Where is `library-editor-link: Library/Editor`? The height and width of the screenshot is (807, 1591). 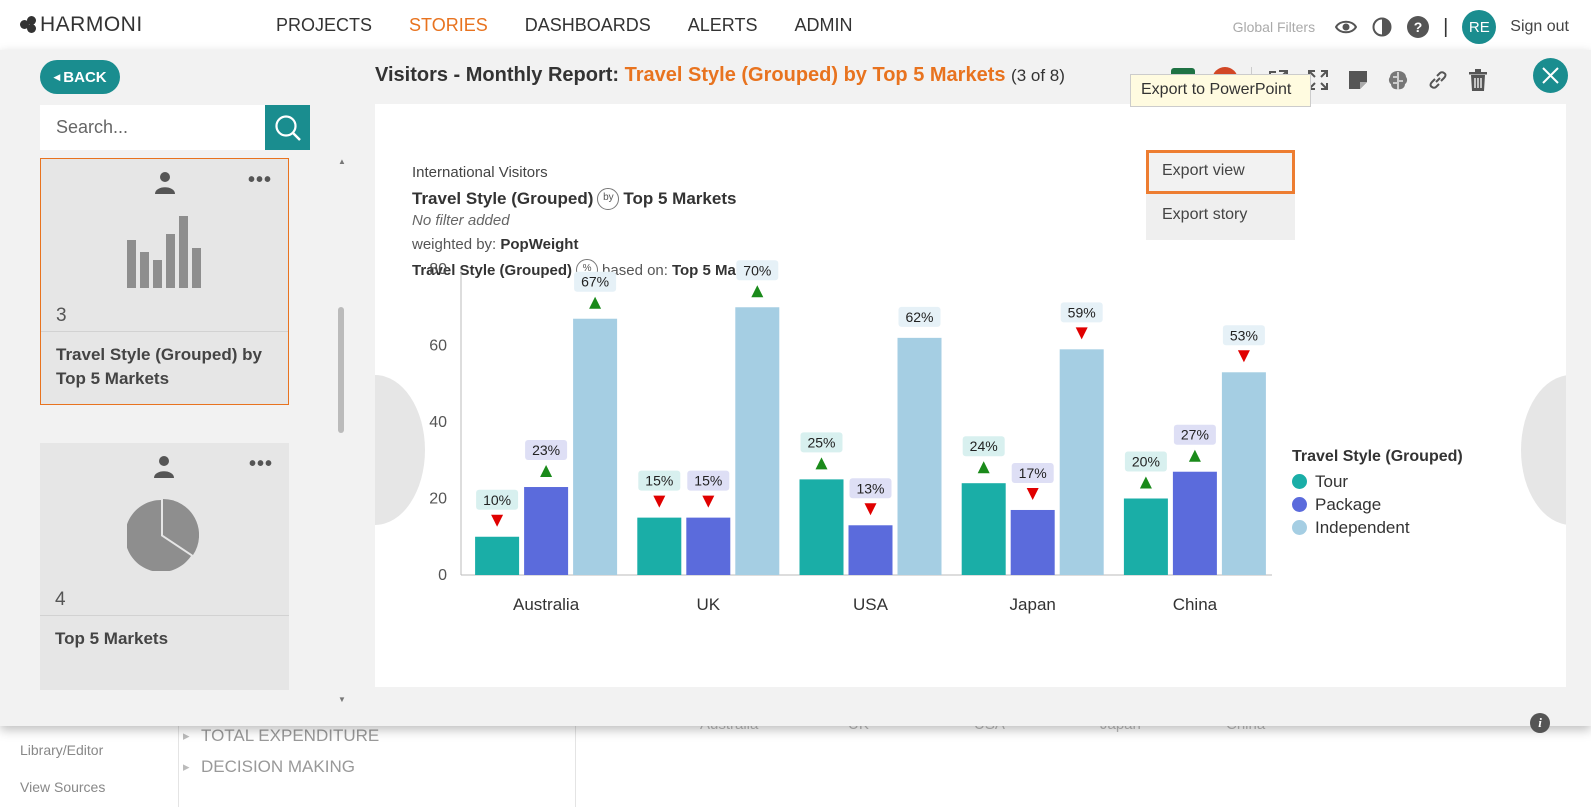 library-editor-link: Library/Editor is located at coordinates (62, 750).